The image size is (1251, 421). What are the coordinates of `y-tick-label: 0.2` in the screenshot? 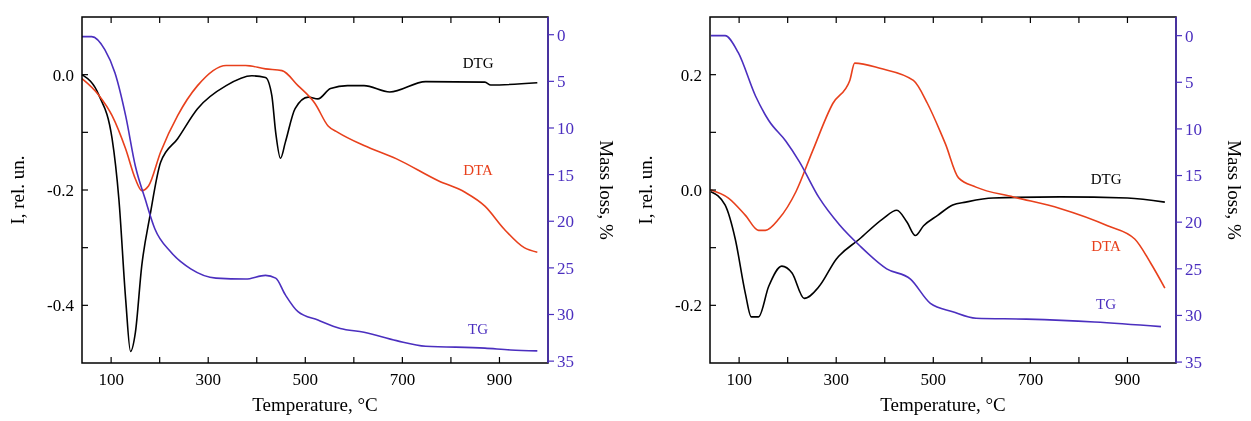 It's located at (691, 75).